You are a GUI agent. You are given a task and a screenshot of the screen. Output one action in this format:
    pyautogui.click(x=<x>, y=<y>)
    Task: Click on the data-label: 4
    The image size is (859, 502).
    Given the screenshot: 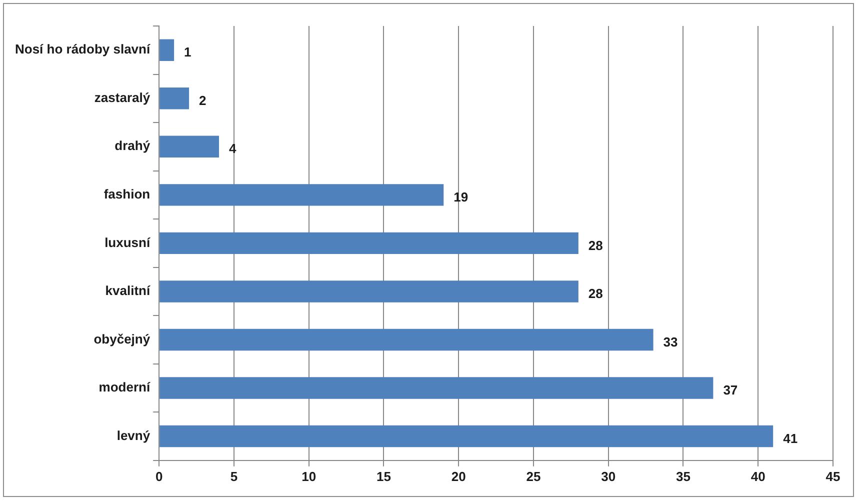 What is the action you would take?
    pyautogui.click(x=232, y=148)
    